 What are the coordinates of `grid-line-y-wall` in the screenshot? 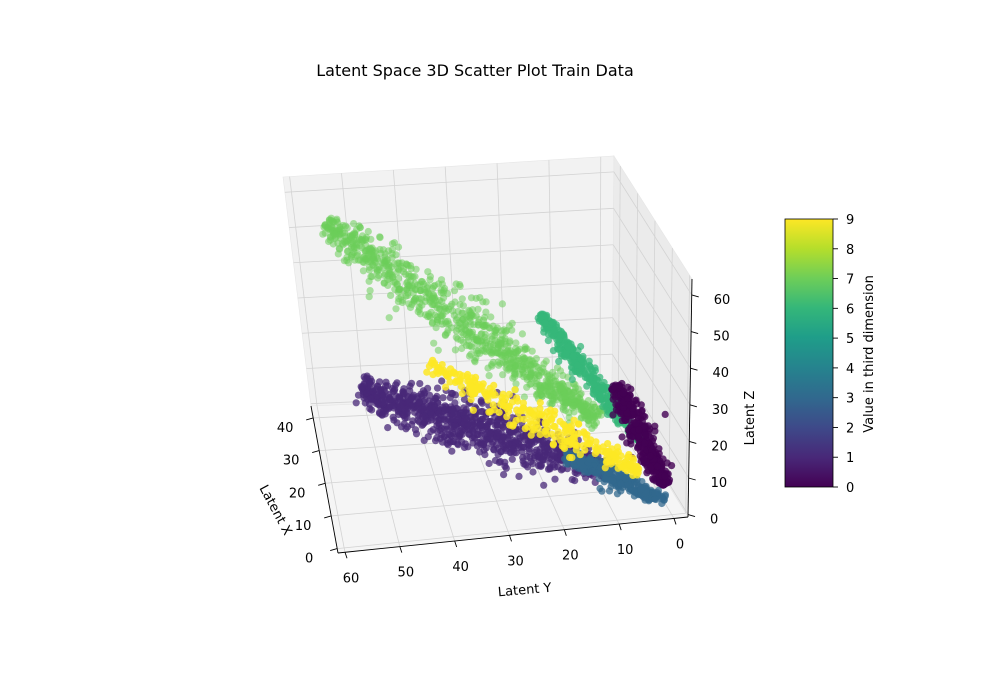 It's located at (600, 275).